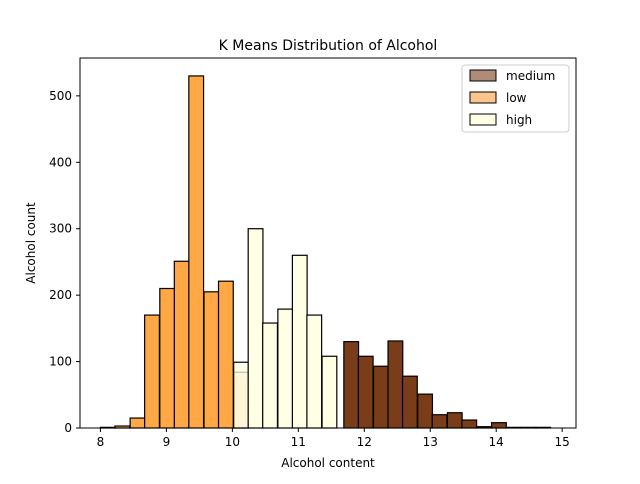  What do you see at coordinates (328, 463) in the screenshot?
I see `x-axis-label: Alcohol content` at bounding box center [328, 463].